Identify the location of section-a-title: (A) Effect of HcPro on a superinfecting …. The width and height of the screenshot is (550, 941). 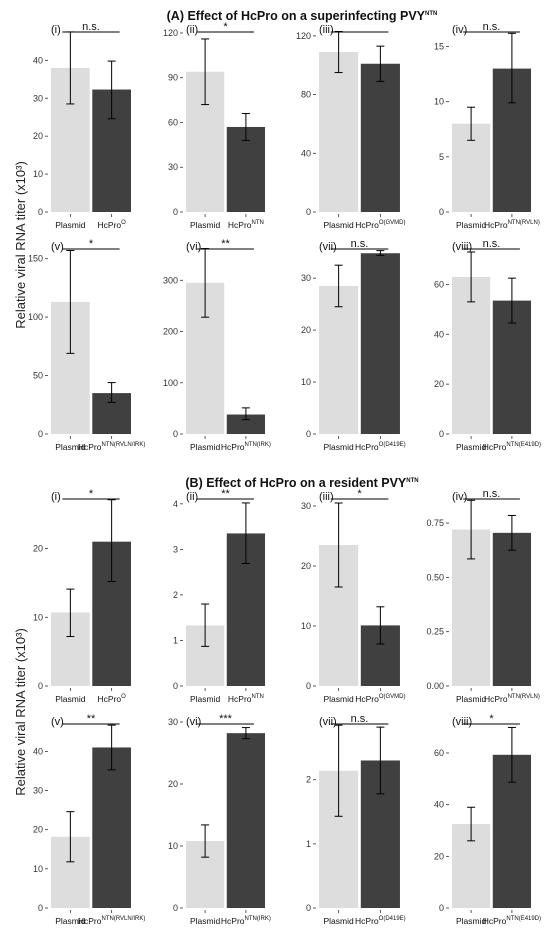
(302, 16).